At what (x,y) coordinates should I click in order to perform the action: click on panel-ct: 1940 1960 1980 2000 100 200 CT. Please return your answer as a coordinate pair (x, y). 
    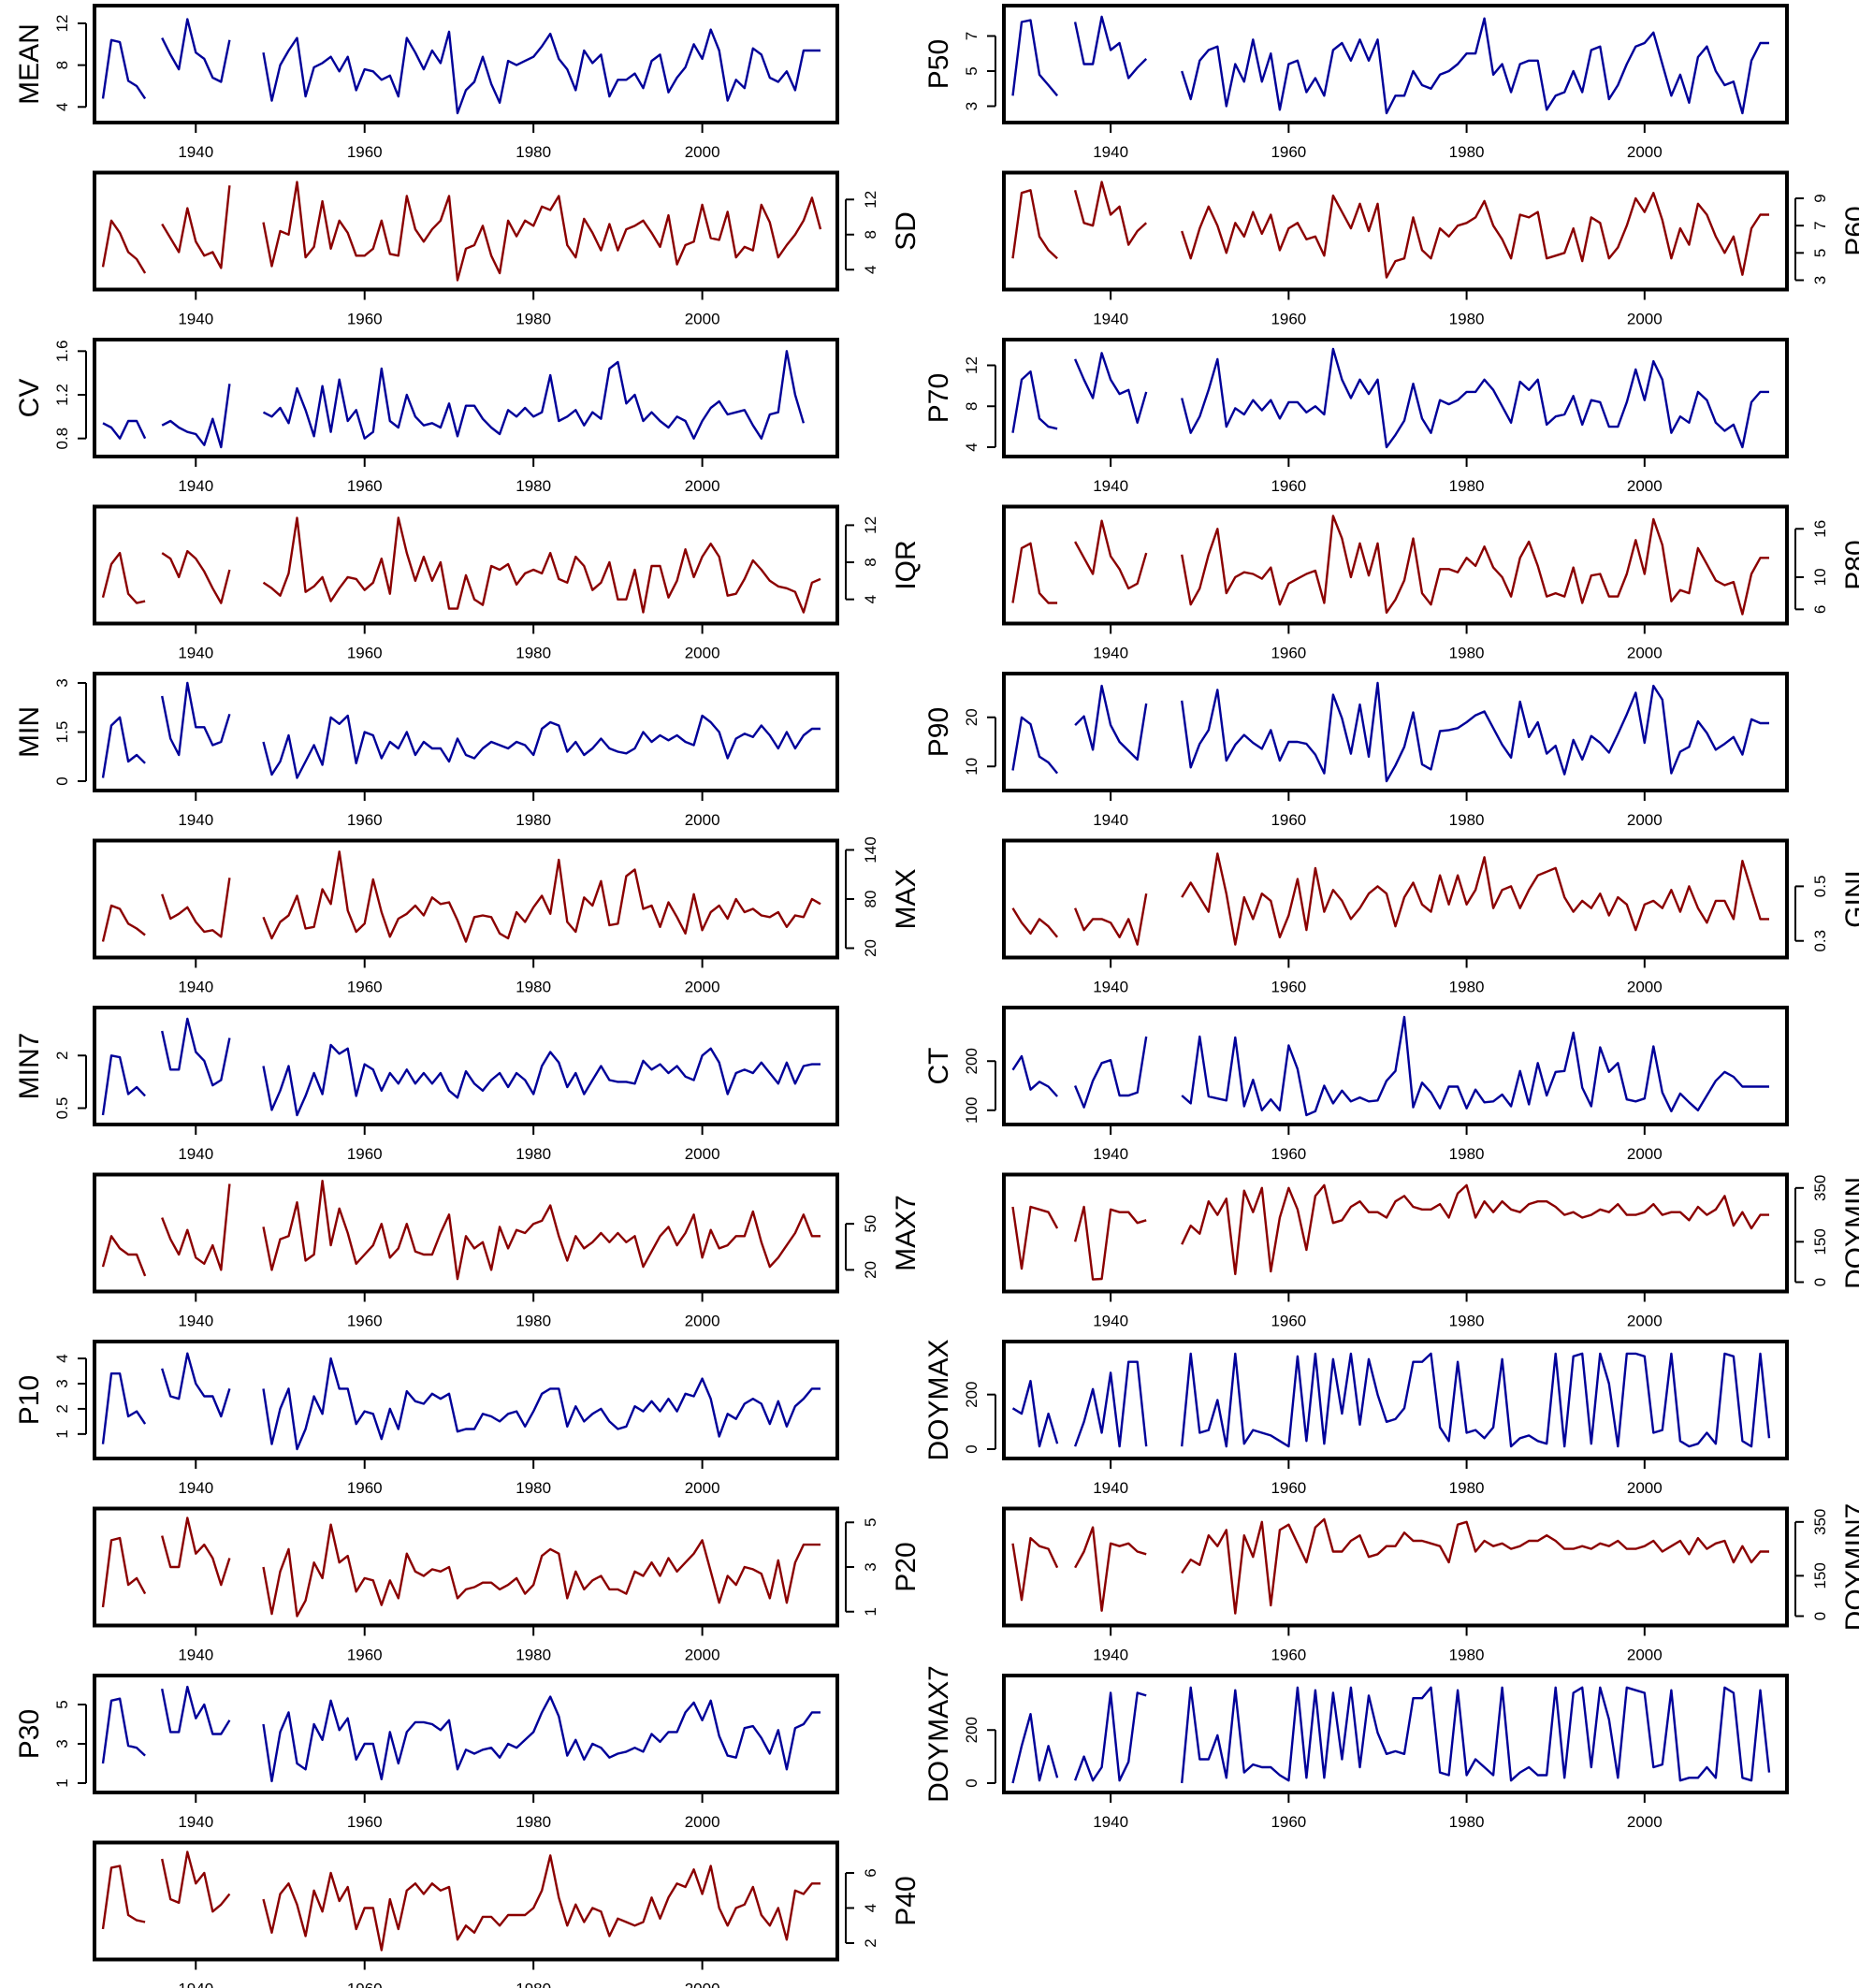
    Looking at the image, I should click on (1356, 1084).